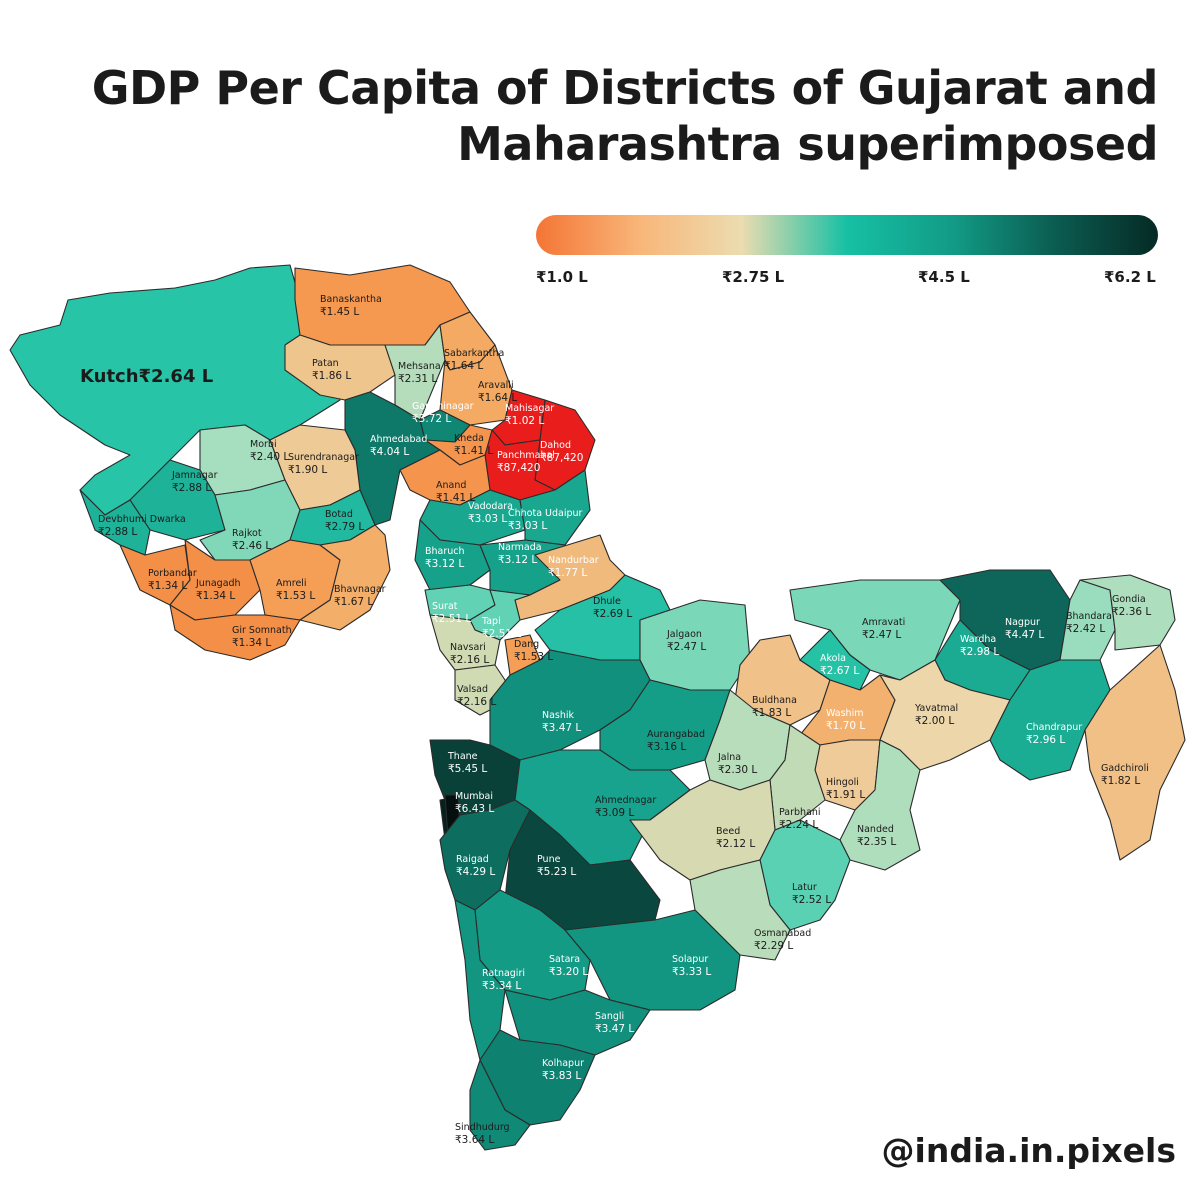 This screenshot has height=1200, width=1200. I want to click on value-sangli: ₹3.47 L, so click(614, 1029).